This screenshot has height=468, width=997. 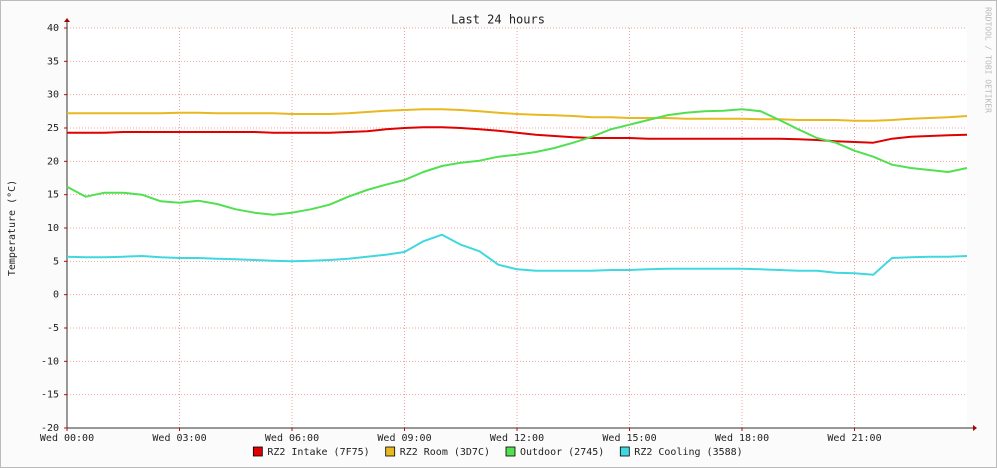 I want to click on y-tick-label: 15, so click(x=53, y=195).